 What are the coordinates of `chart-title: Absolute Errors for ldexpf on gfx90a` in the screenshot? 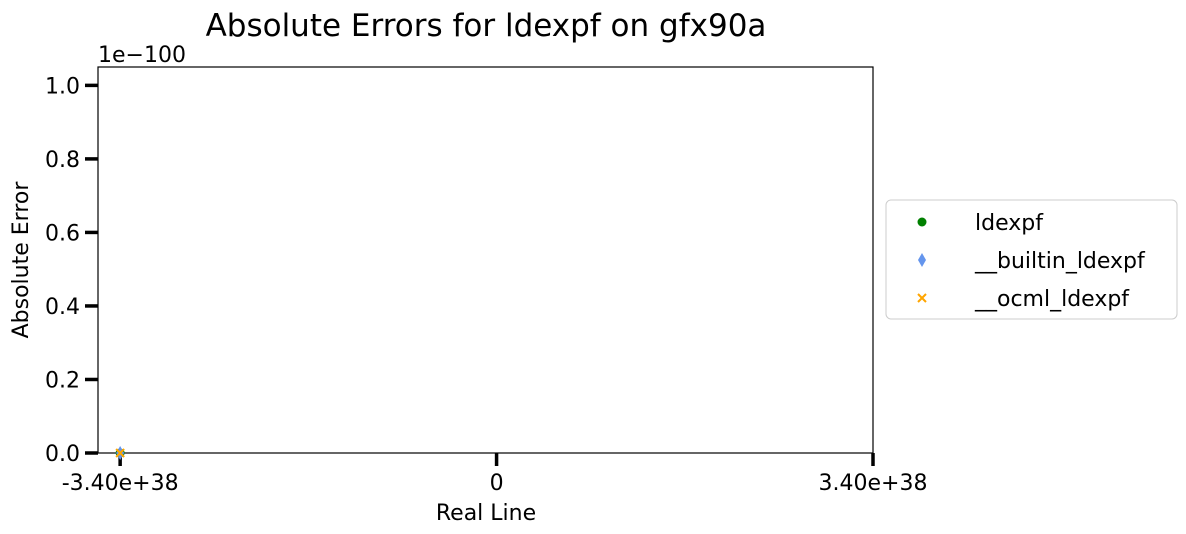 It's located at (486, 26).